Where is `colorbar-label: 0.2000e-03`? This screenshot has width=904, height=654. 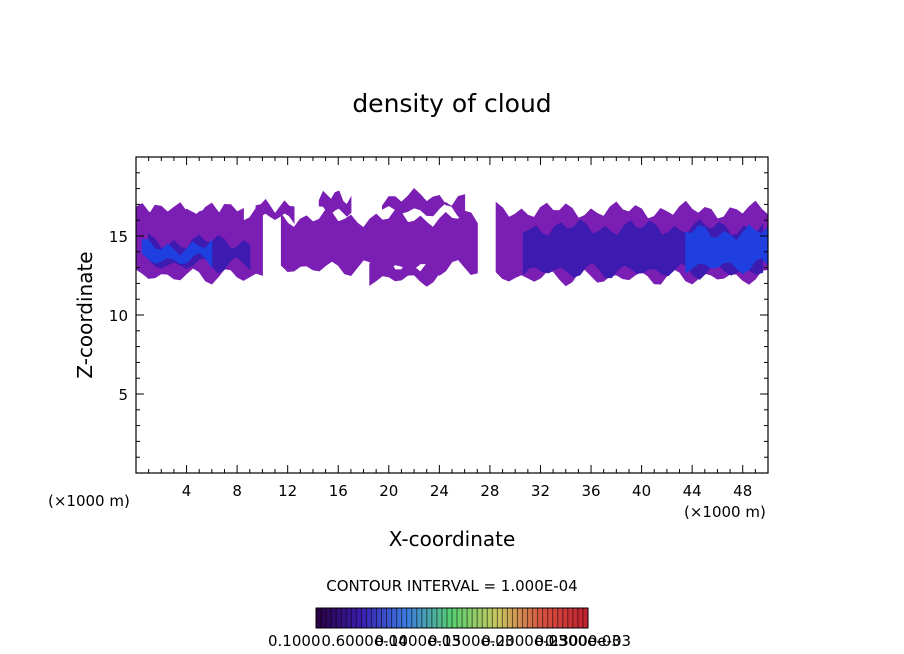
colorbar-label: 0.2000e-03 is located at coordinates (524, 641).